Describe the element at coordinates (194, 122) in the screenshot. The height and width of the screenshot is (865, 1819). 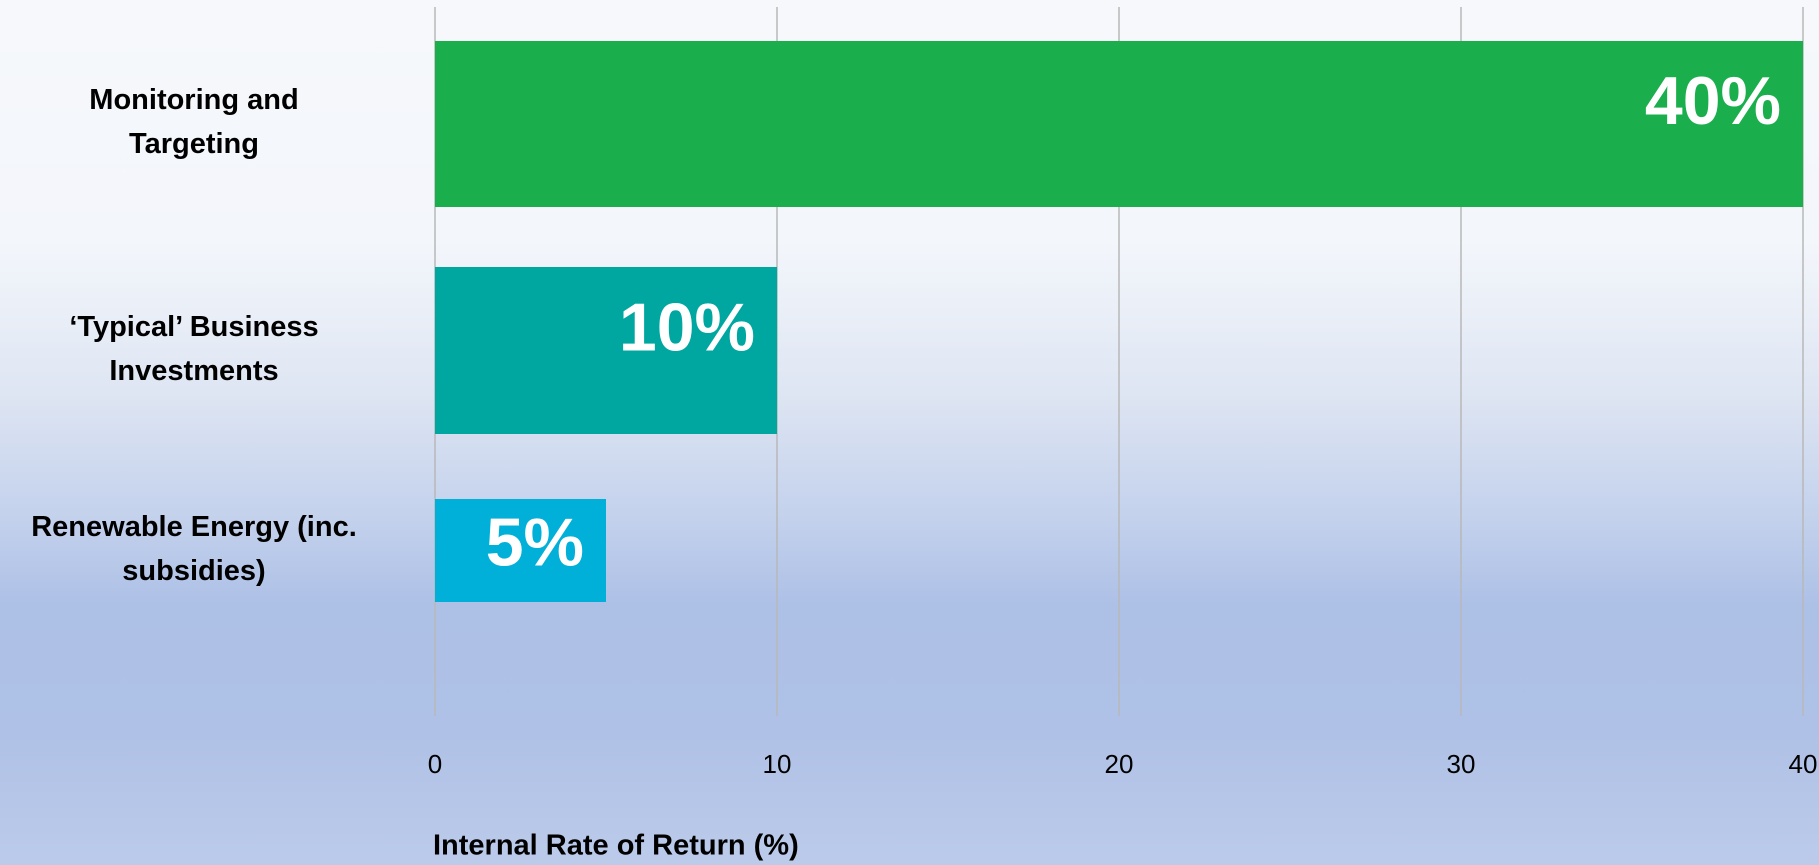
I see `y-tick-label: Monitoring and Targeting` at that location.